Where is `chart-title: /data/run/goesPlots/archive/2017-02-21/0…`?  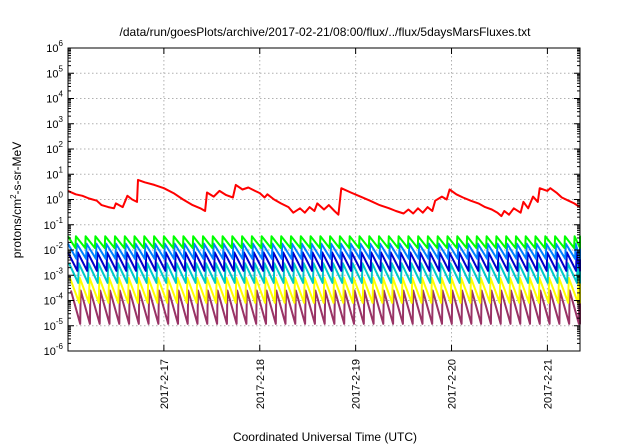 chart-title: /data/run/goesPlots/archive/2017-02-21/0… is located at coordinates (326, 32).